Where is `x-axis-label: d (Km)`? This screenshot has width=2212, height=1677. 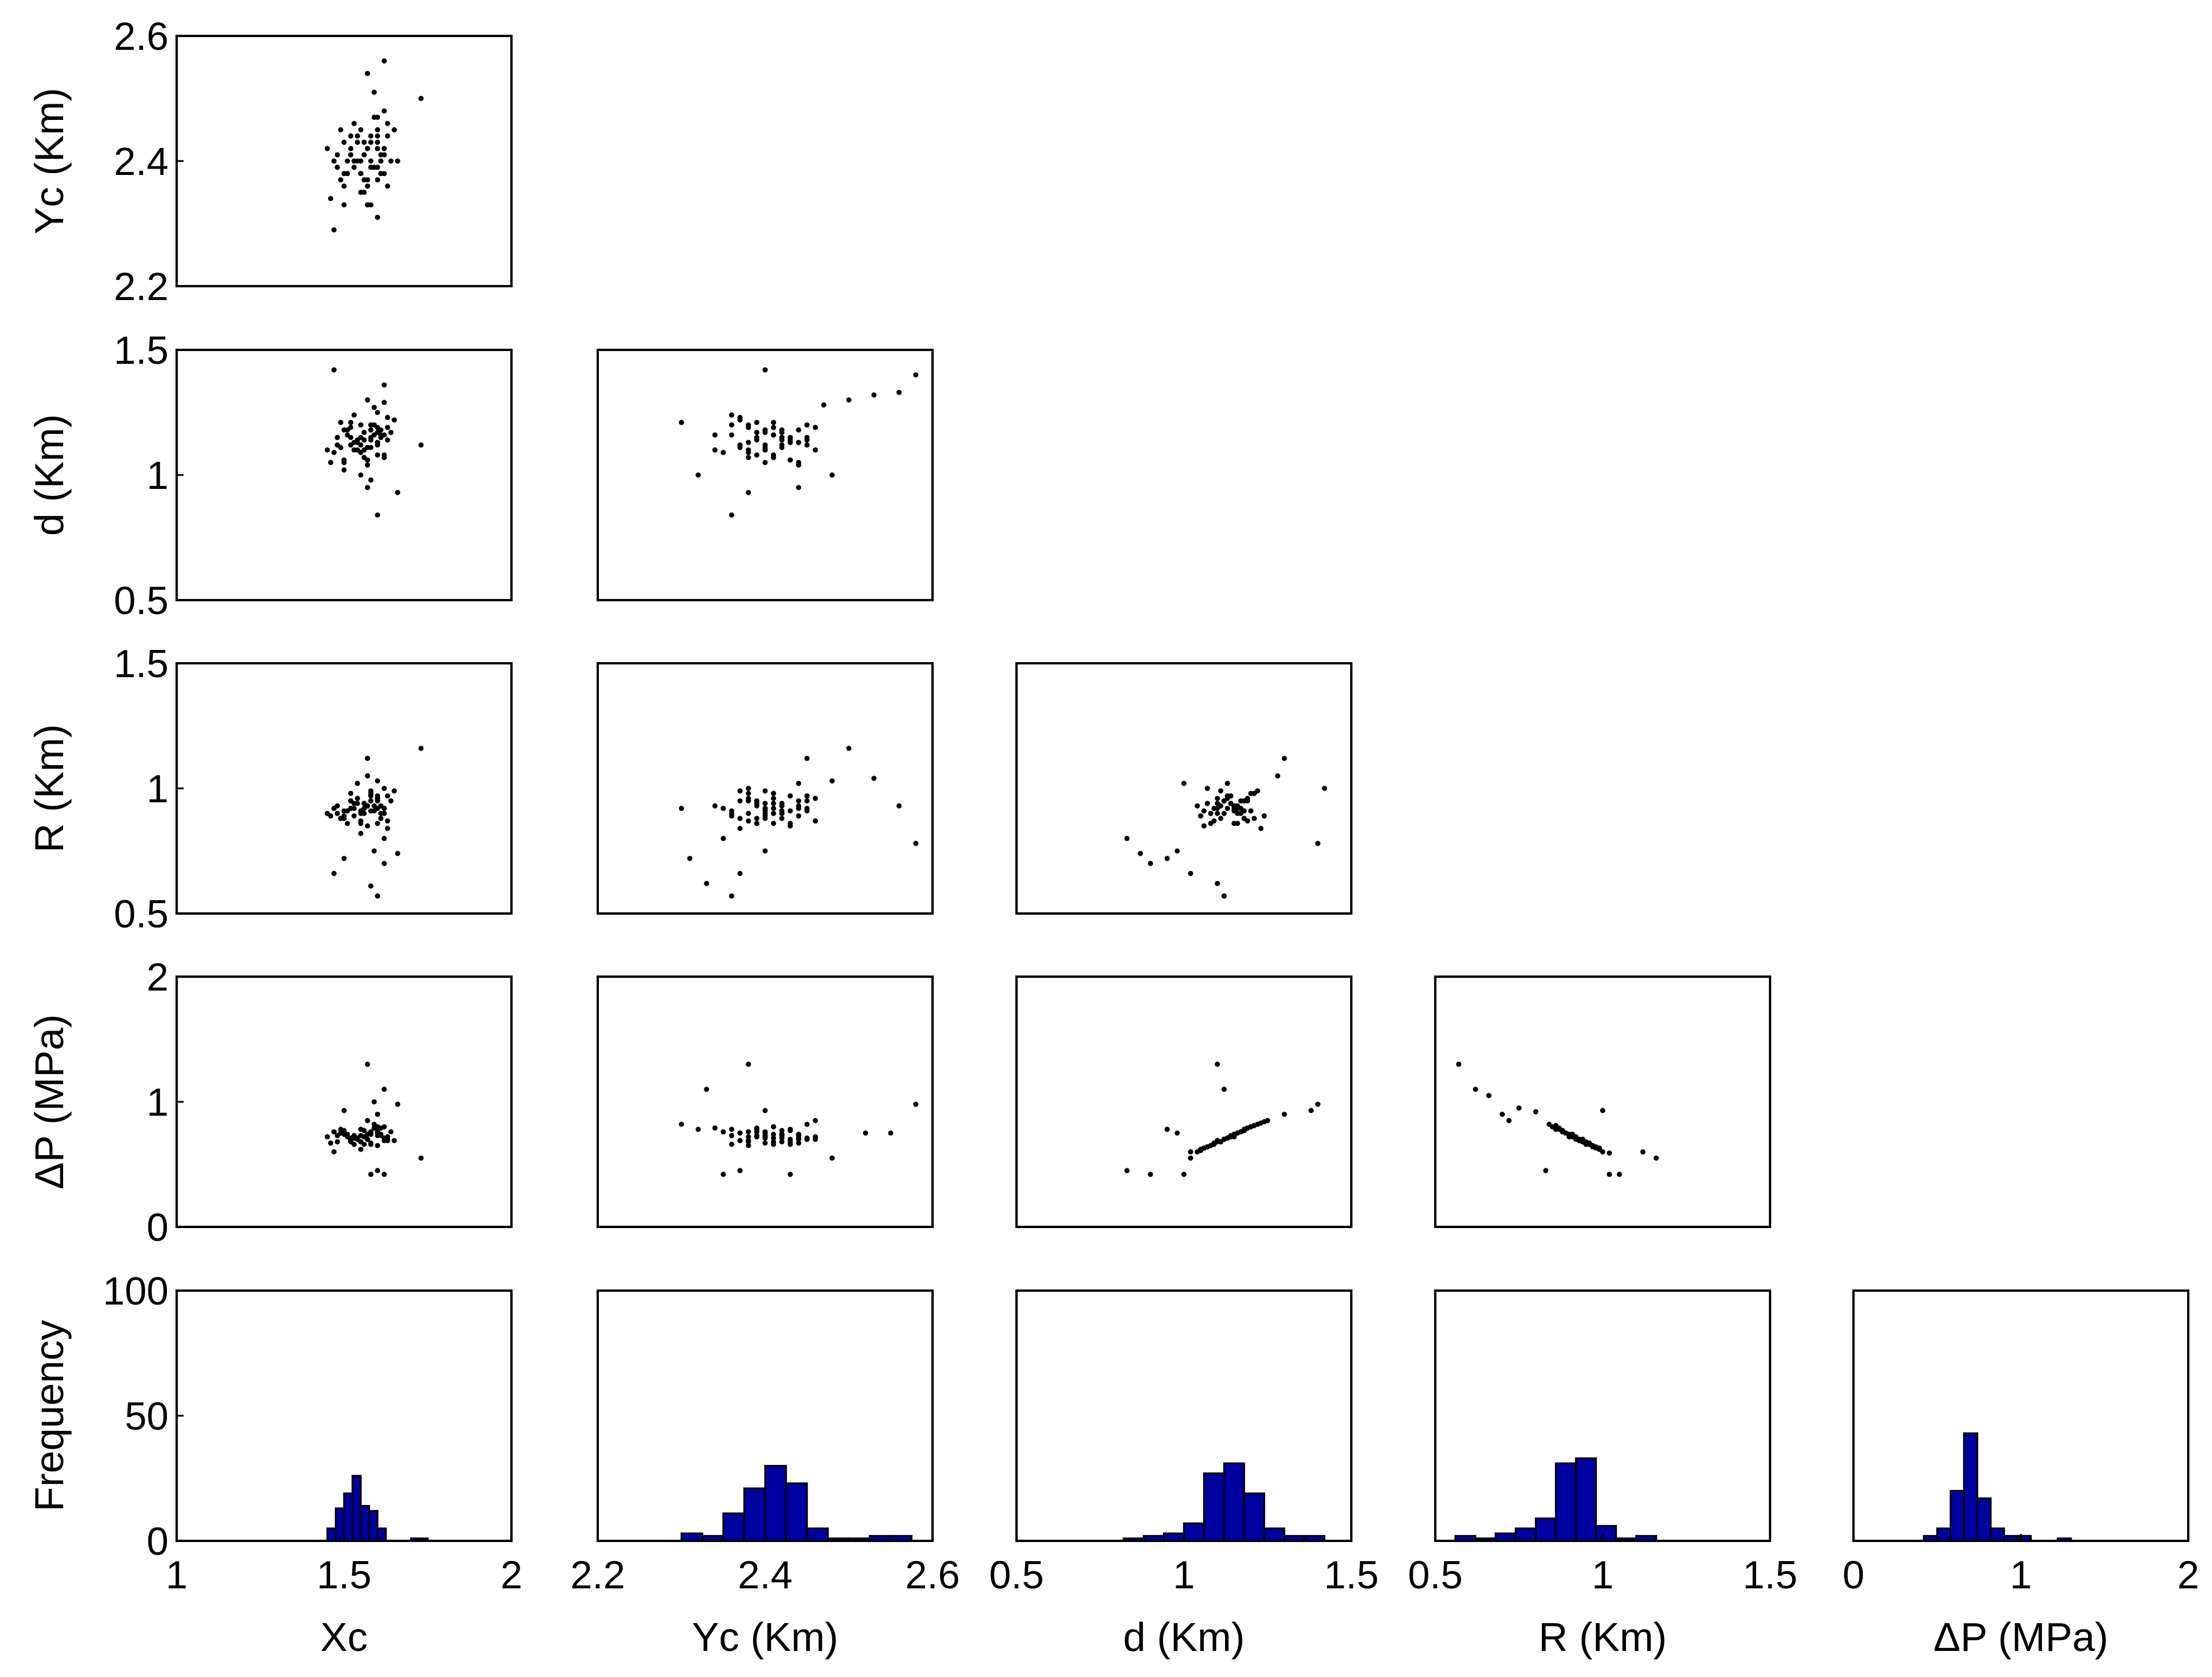
x-axis-label: d (Km) is located at coordinates (1184, 1637).